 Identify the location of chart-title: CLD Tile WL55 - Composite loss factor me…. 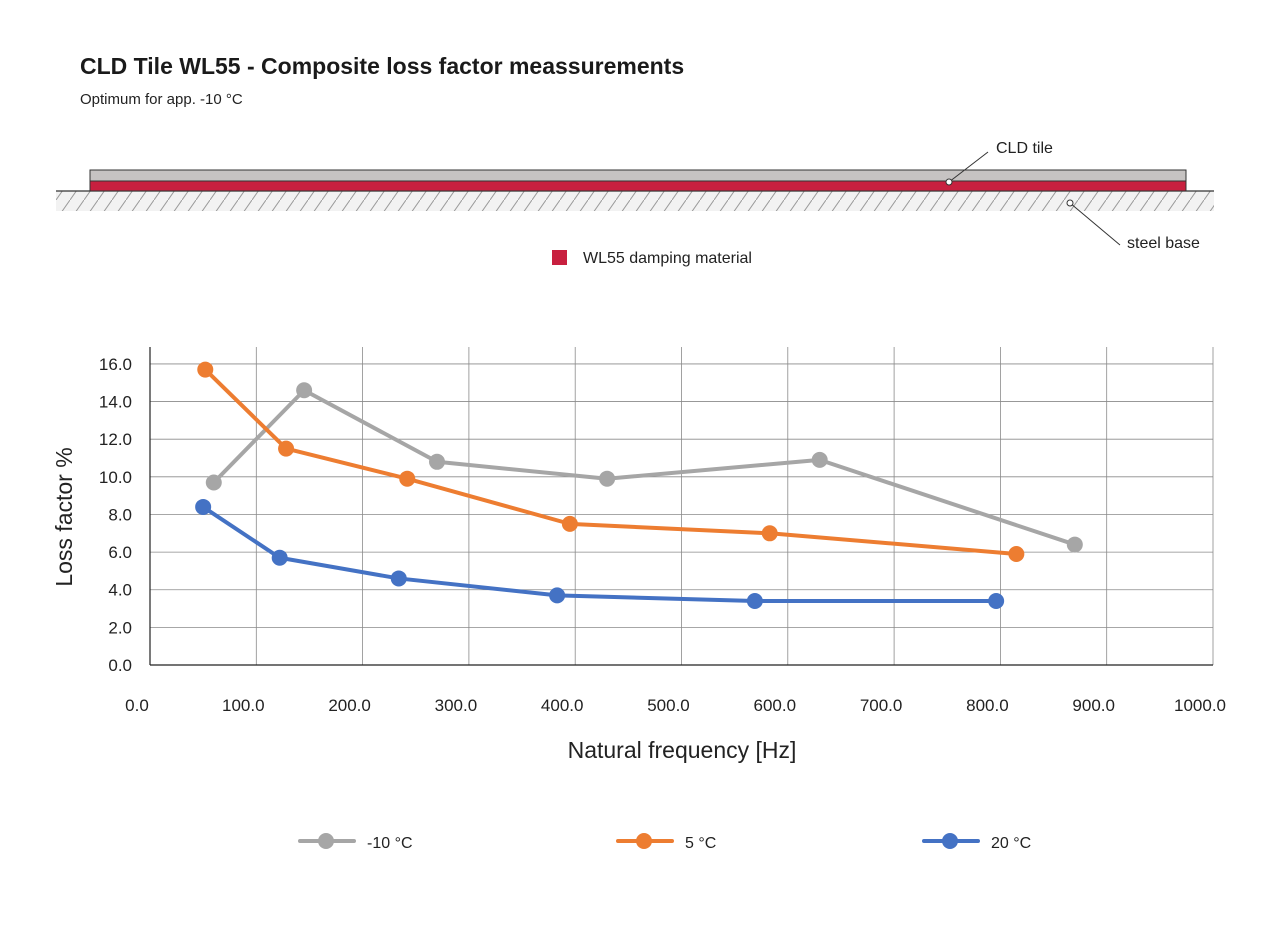
(382, 66).